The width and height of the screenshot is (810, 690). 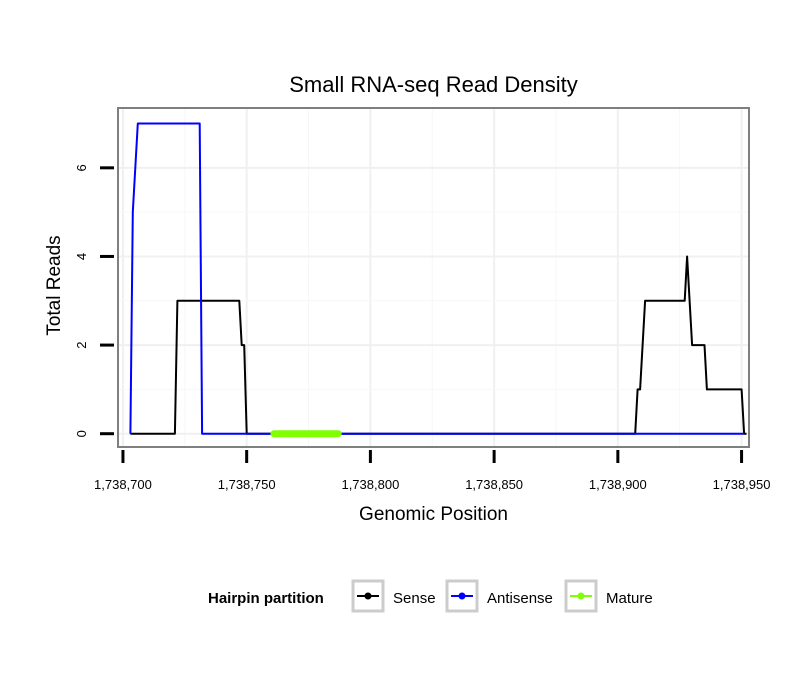 What do you see at coordinates (94, 300) in the screenshot?
I see `y-axis: 0 2 4 6` at bounding box center [94, 300].